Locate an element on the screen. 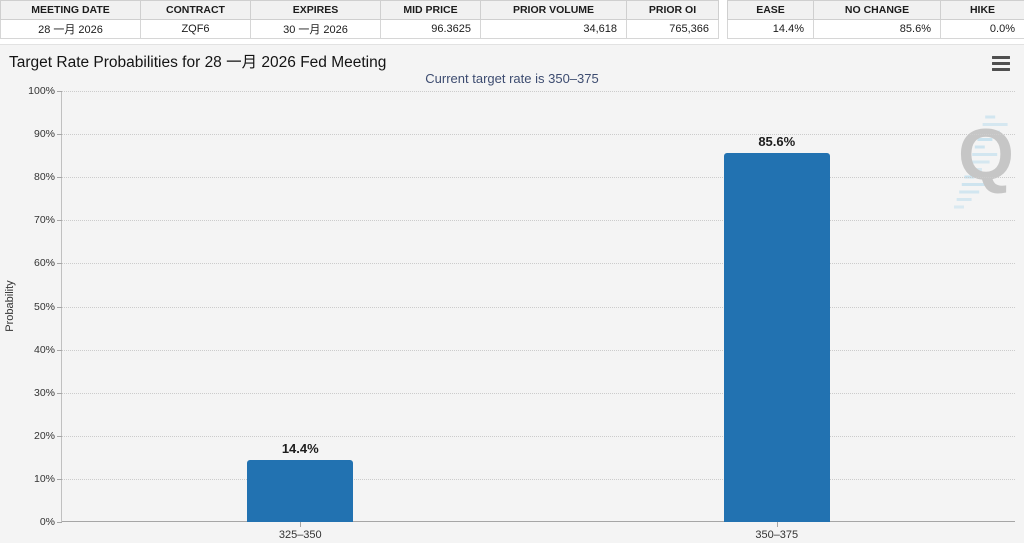 This screenshot has width=1024, height=543. col-hike: HIKE is located at coordinates (982, 10).